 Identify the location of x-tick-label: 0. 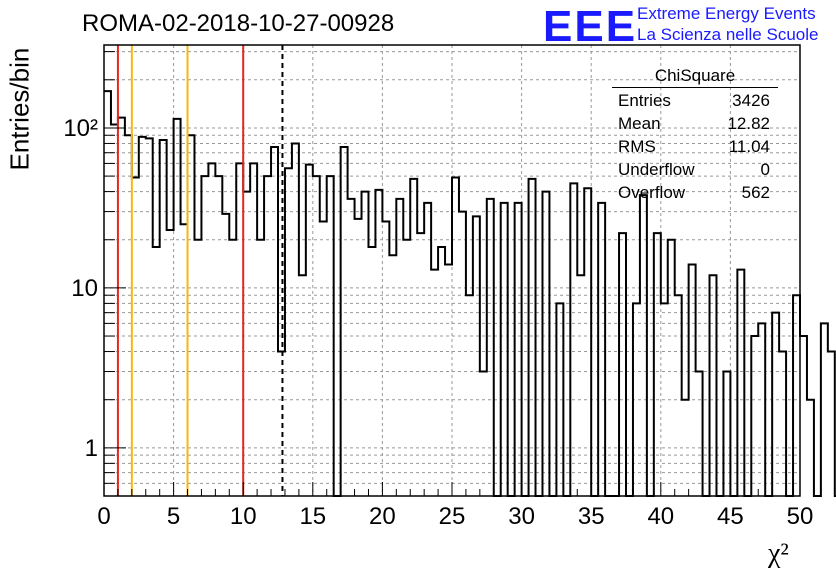
(103, 516).